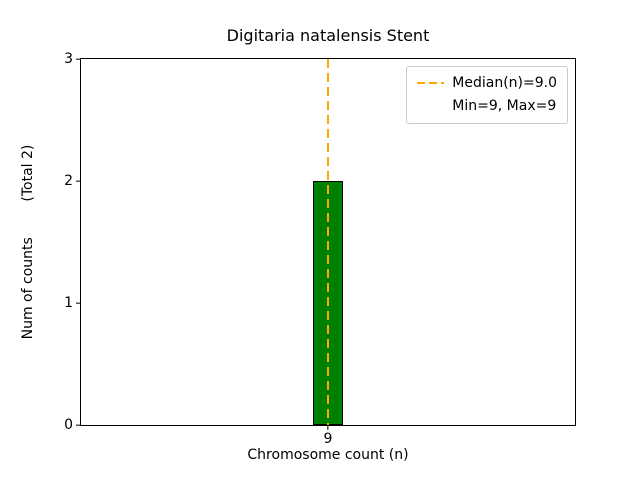 The width and height of the screenshot is (640, 480). Describe the element at coordinates (68, 181) in the screenshot. I see `y-tick-label: 2` at that location.